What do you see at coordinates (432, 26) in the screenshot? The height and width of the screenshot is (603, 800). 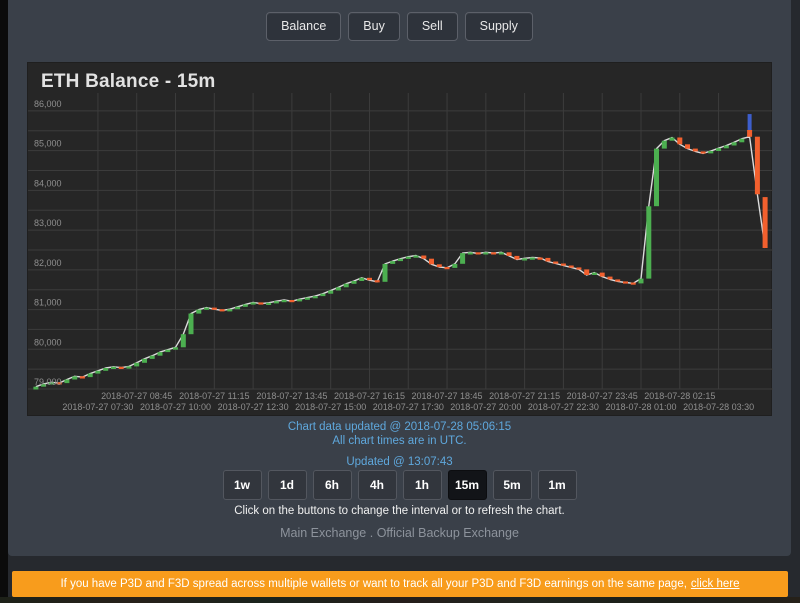 I see `sell-button: Sell` at bounding box center [432, 26].